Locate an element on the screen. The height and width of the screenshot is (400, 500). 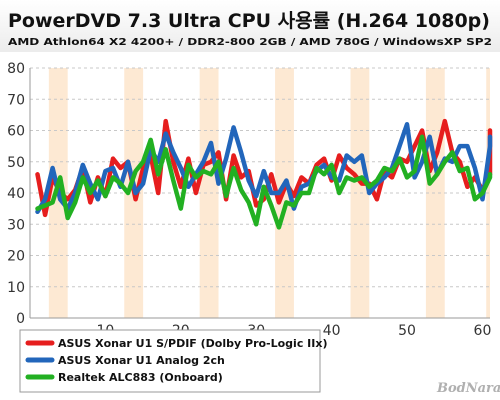
x-tick-label: 40 is located at coordinates (332, 331).